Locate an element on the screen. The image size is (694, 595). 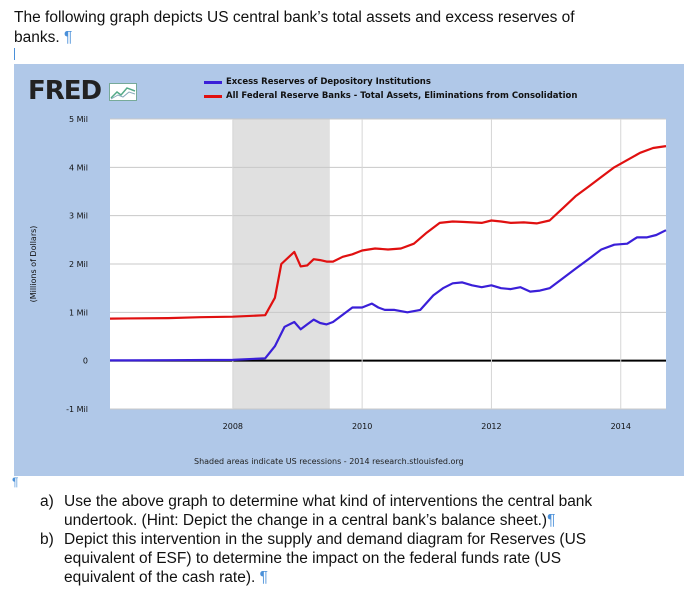
y-tick-label: 4 Mil is located at coordinates (78, 167).